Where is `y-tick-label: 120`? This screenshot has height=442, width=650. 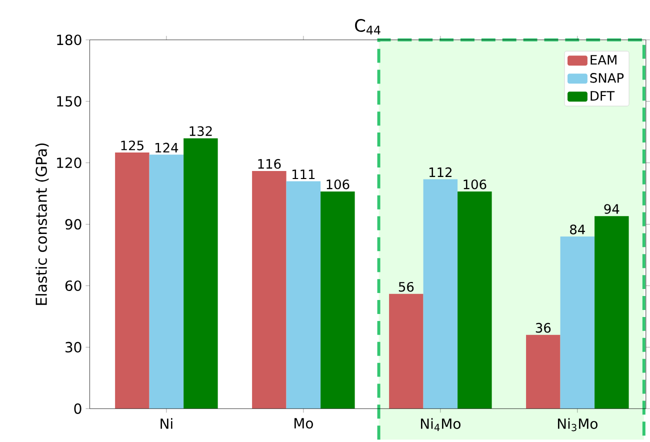
y-tick-label: 120 is located at coordinates (69, 163).